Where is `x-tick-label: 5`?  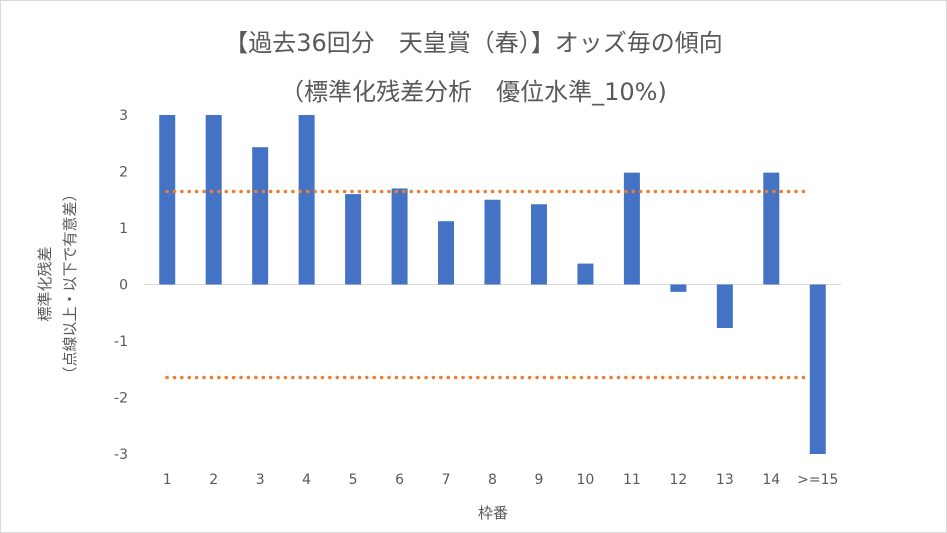 x-tick-label: 5 is located at coordinates (353, 480).